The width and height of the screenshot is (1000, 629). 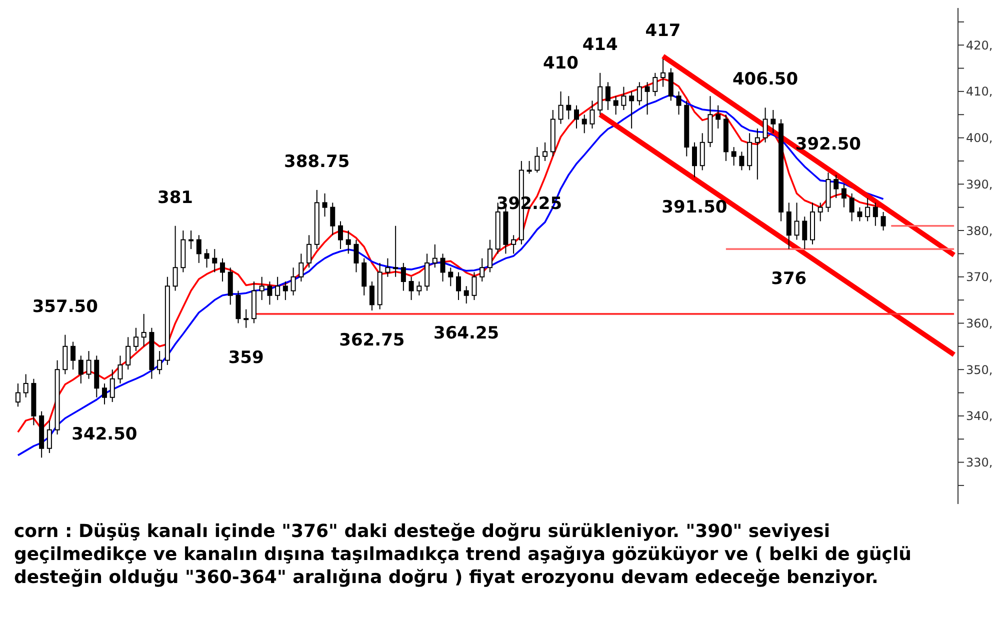 What do you see at coordinates (979, 45) in the screenshot?
I see `y-tick-label: 420,` at bounding box center [979, 45].